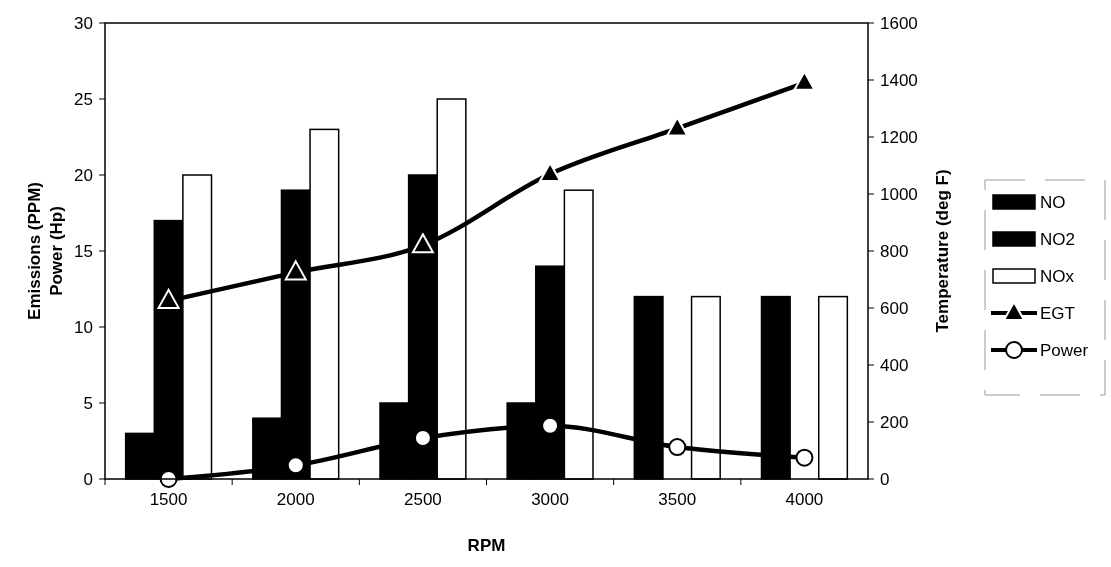  I want to click on y-tick-label: 25, so click(83, 99).